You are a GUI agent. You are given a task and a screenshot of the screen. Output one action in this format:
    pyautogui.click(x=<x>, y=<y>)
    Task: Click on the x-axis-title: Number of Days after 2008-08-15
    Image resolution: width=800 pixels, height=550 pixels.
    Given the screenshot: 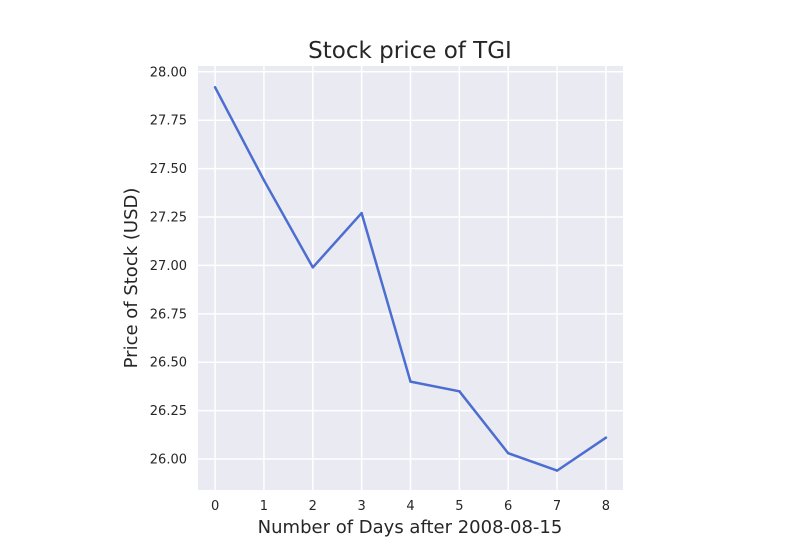 What is the action you would take?
    pyautogui.click(x=410, y=527)
    